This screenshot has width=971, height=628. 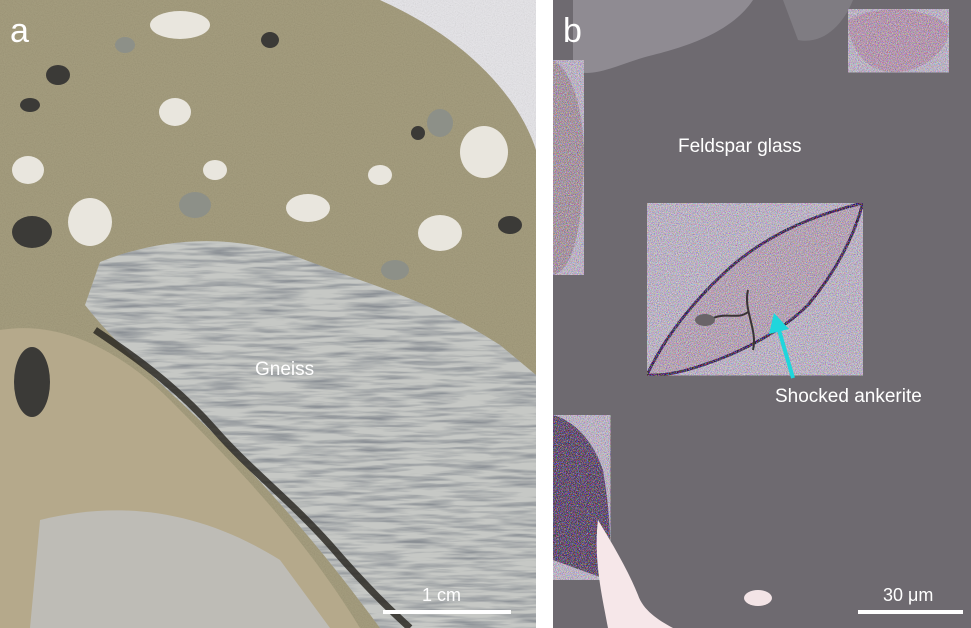 I want to click on shocked-ankerite-label: Shocked ankerite, so click(x=848, y=396).